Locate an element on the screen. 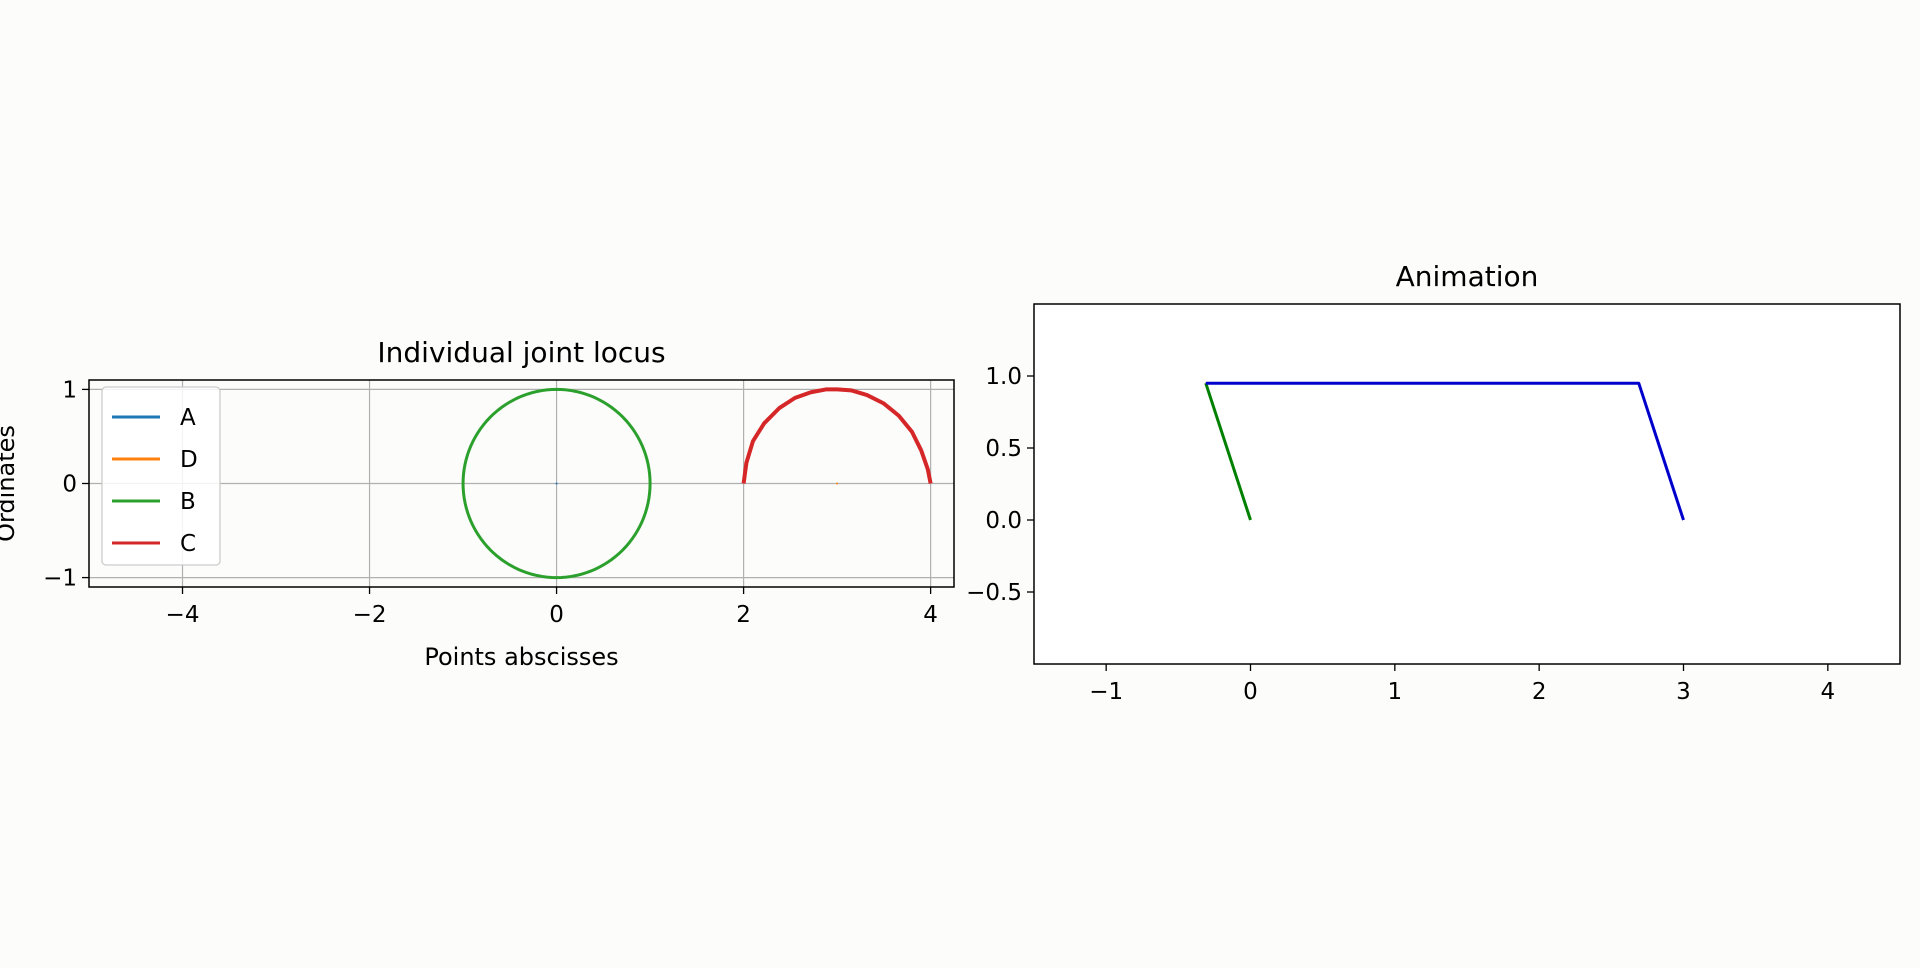  y-tick-label: 0 is located at coordinates (69, 485).